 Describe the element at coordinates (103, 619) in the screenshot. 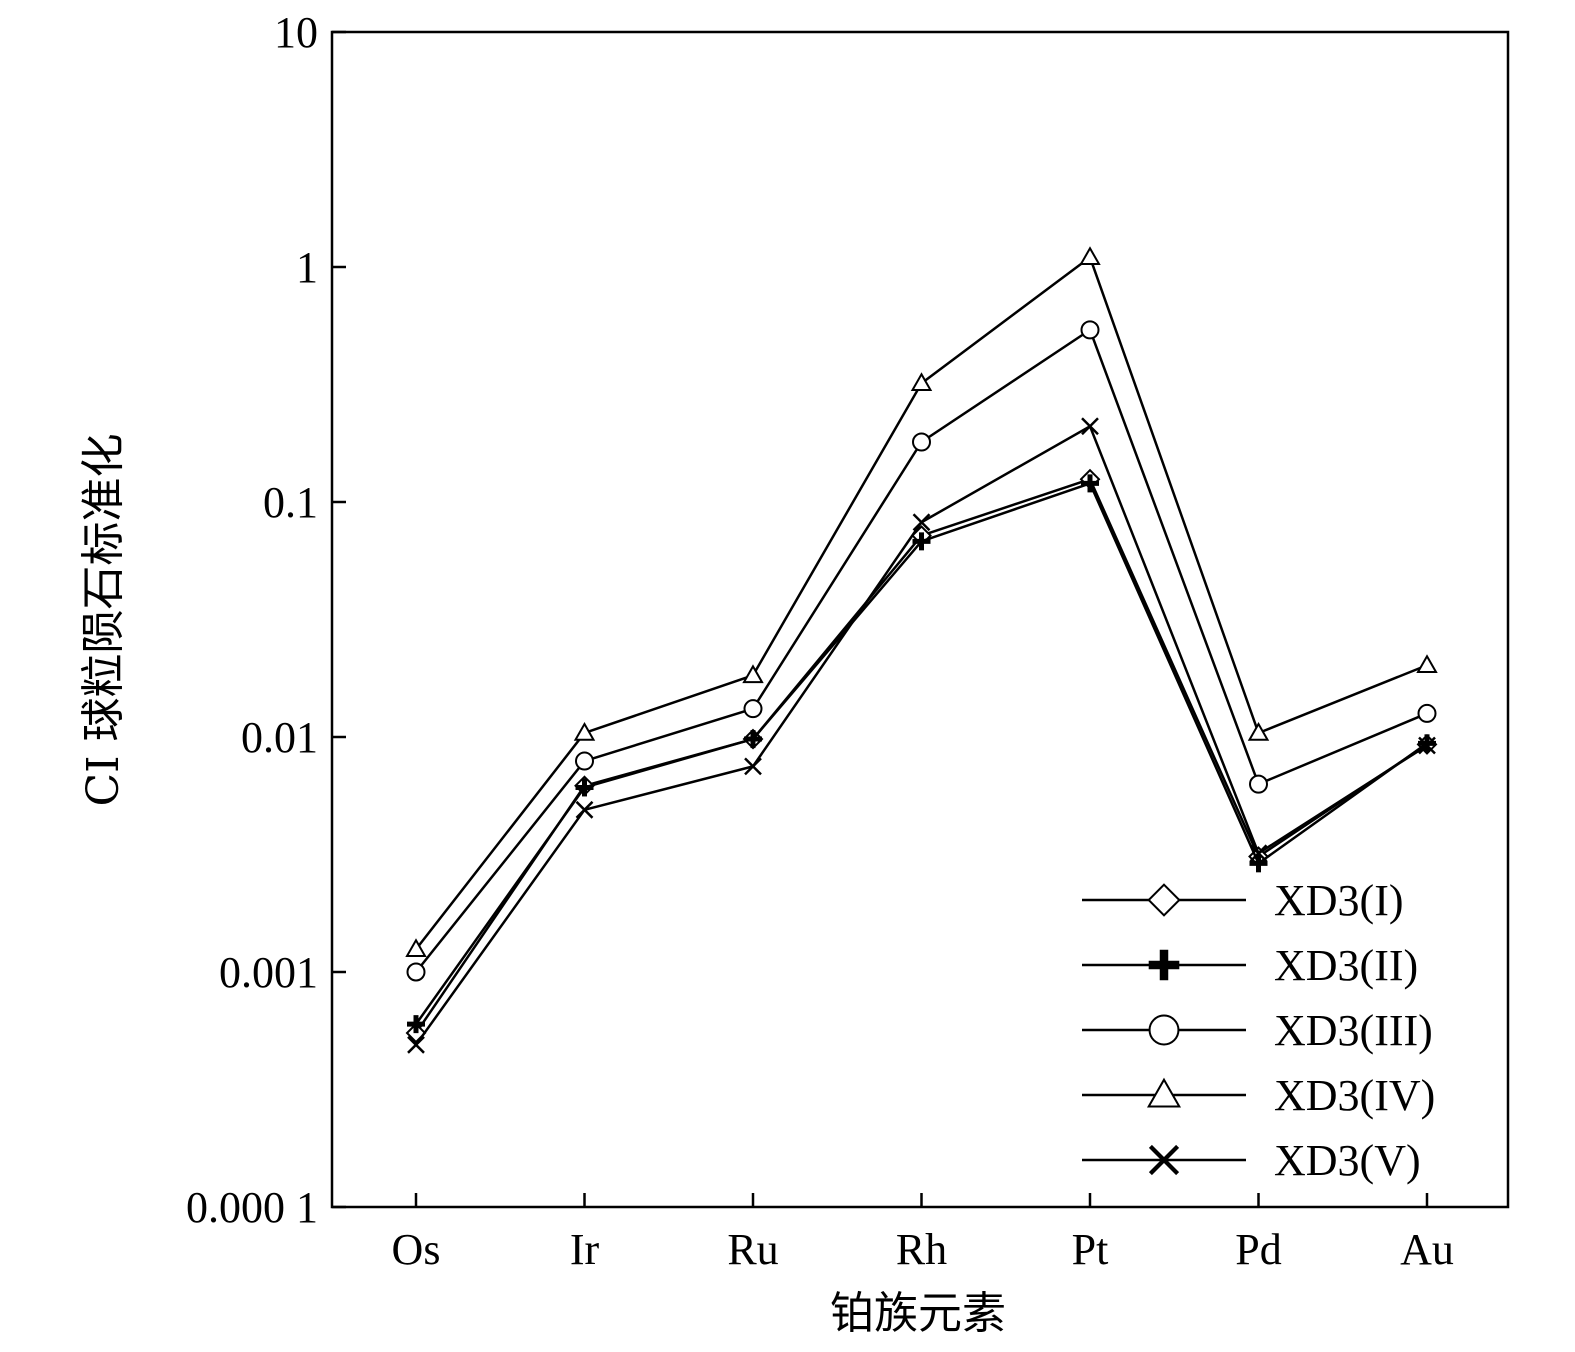

I see `y-axis-title: CI 球粒陨石标准化` at that location.